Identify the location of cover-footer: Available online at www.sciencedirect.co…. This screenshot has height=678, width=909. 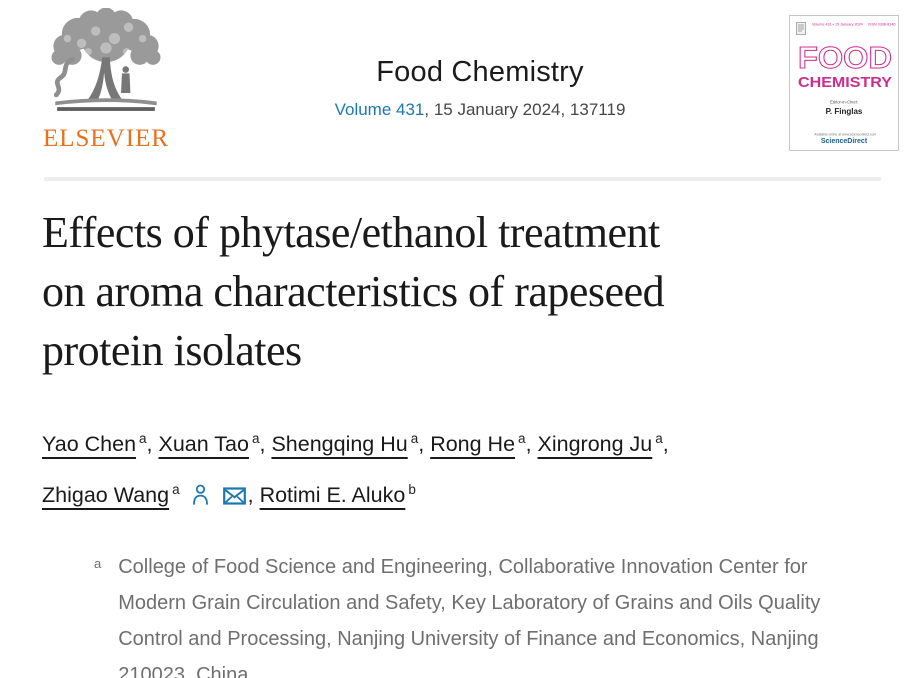
(844, 138).